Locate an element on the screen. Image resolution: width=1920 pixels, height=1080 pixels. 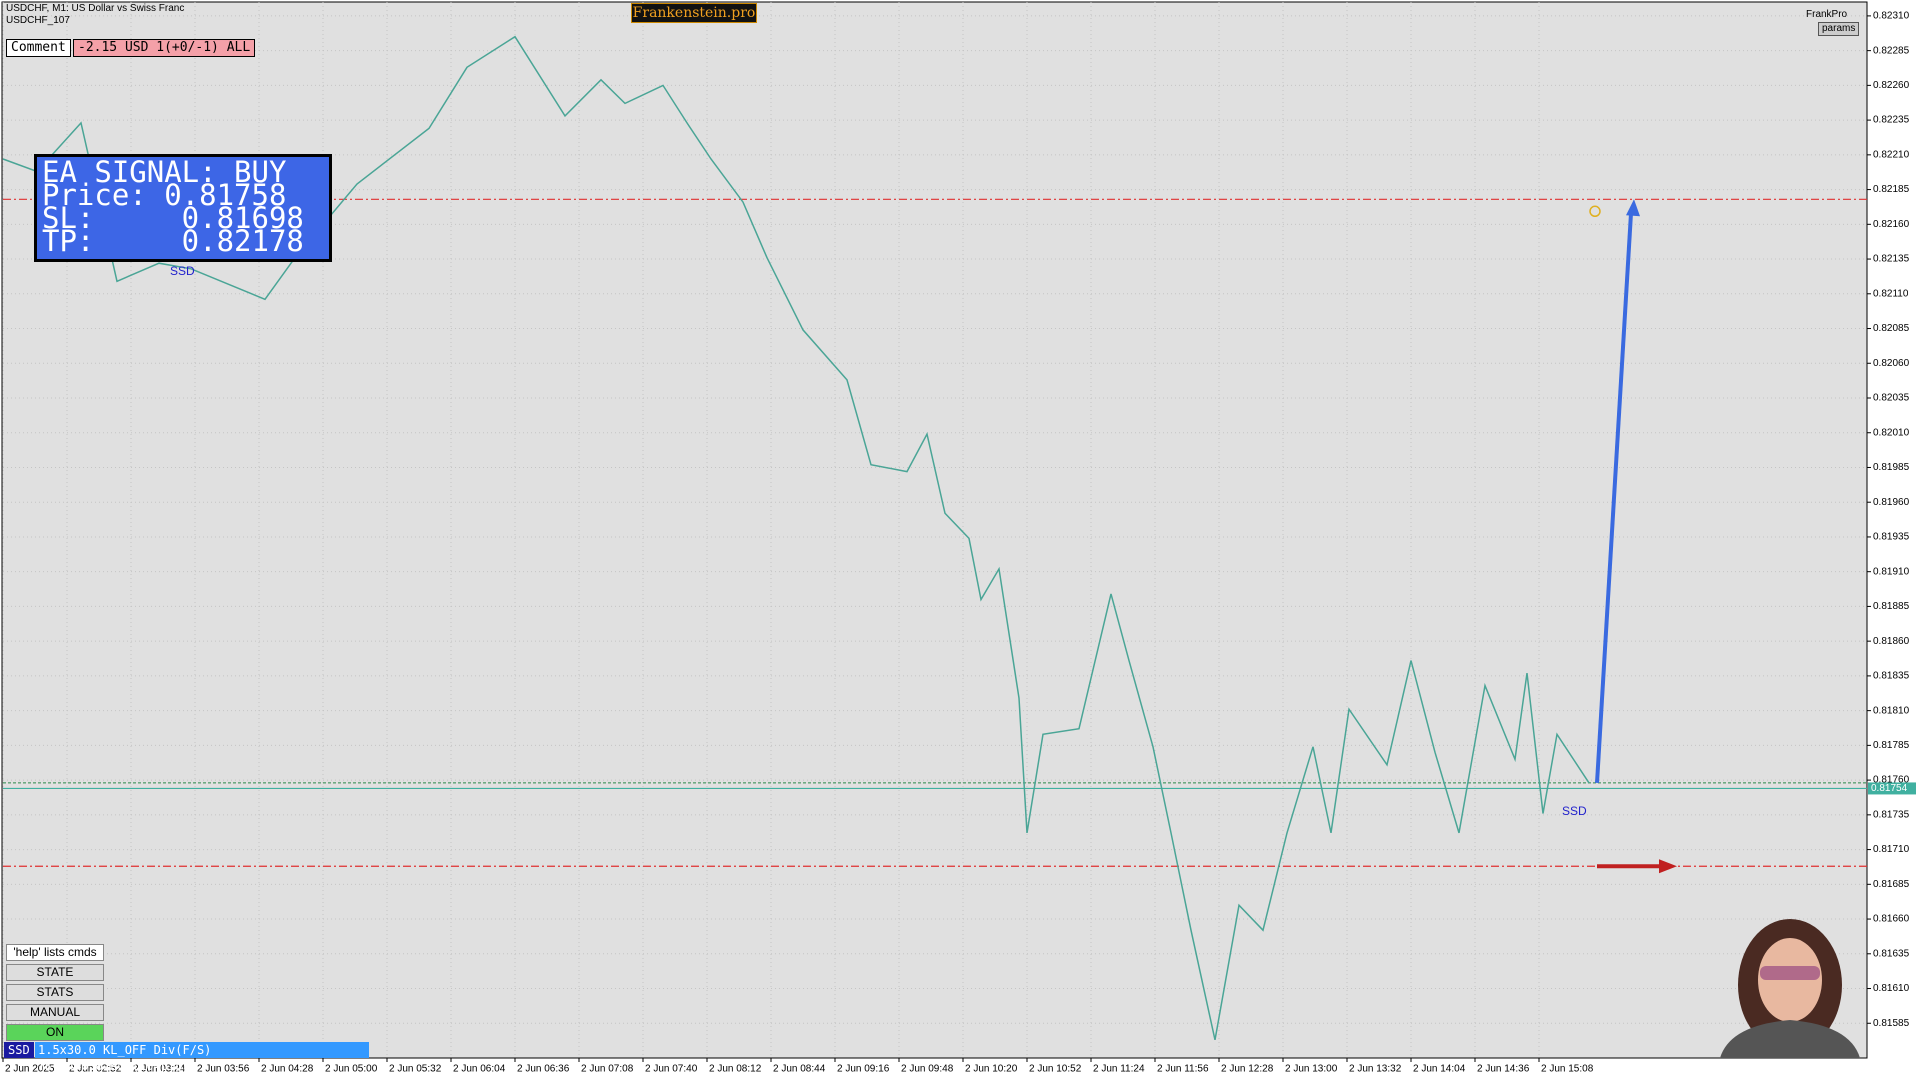
x-tick-label: 2 Jun 03:24 is located at coordinates (159, 1069).